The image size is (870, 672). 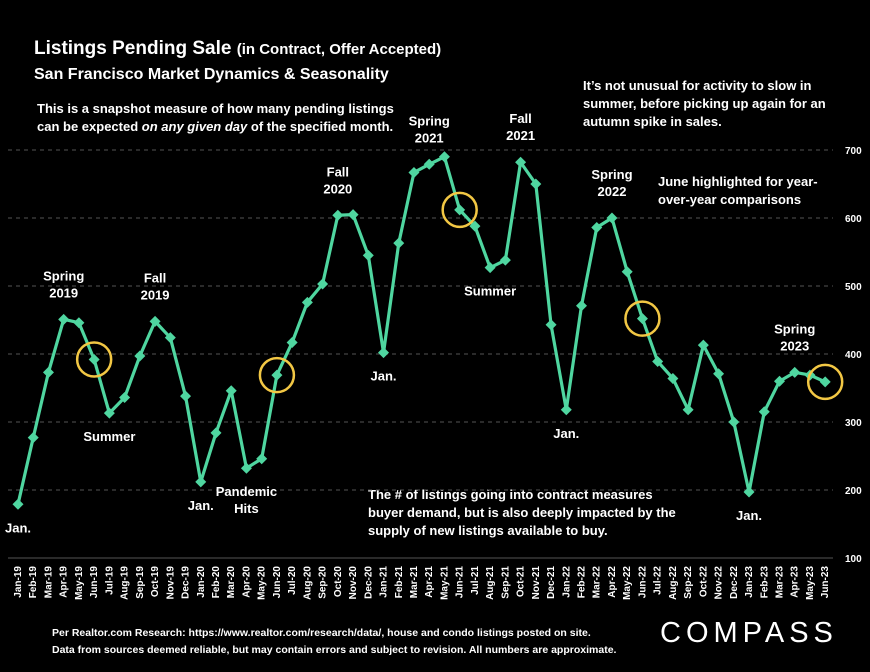 I want to click on y-tick-label: 500, so click(x=853, y=287).